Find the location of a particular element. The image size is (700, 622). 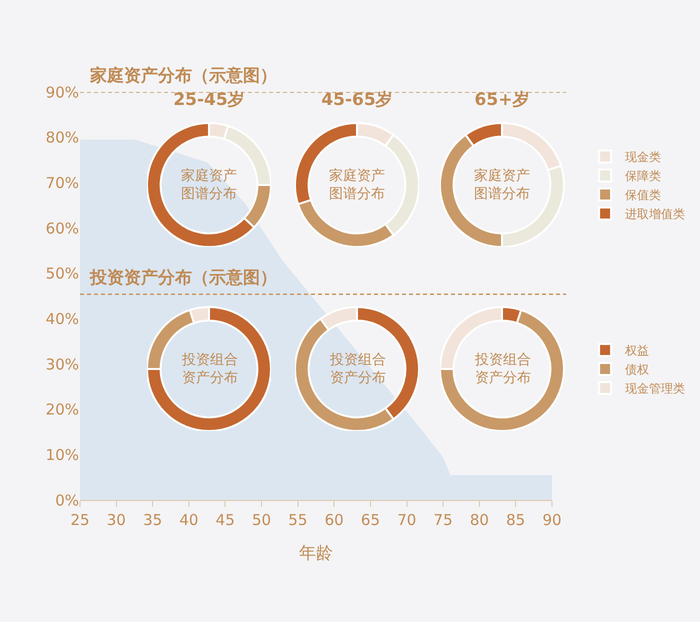

x-tick-label: 75 is located at coordinates (443, 520).